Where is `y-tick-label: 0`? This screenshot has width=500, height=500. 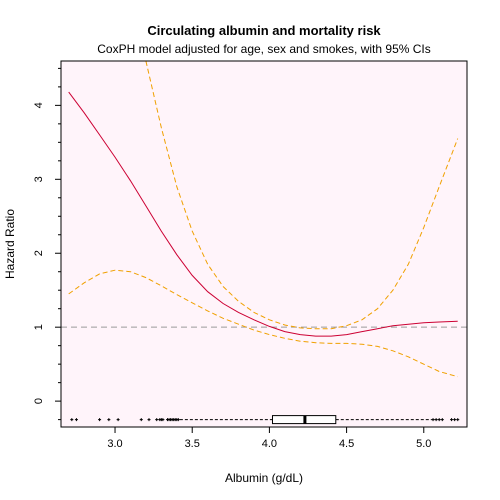
y-tick-label: 0 is located at coordinates (39, 401).